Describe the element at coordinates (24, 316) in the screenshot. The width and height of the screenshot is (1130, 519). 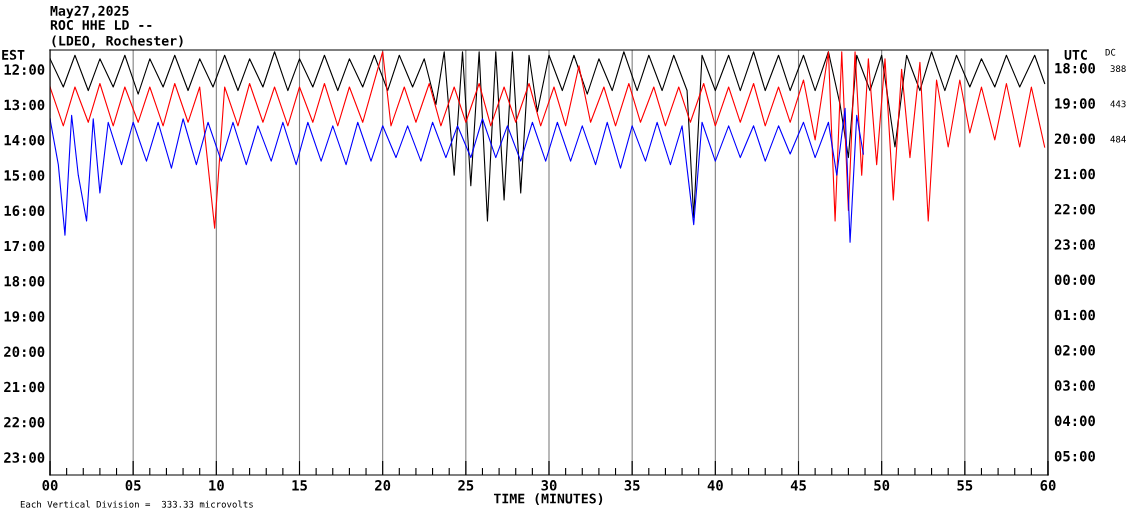
I see `y-tick-label: 19:00` at that location.